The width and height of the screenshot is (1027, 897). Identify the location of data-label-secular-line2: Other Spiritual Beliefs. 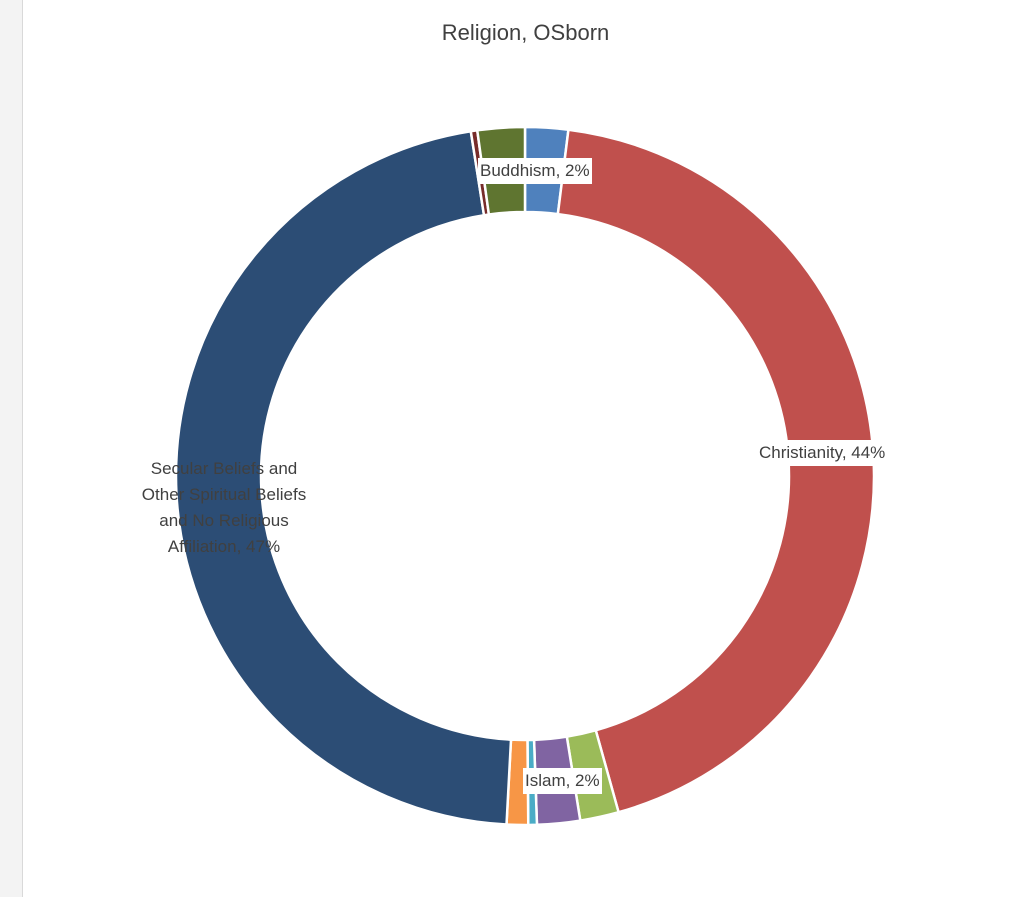
(224, 494).